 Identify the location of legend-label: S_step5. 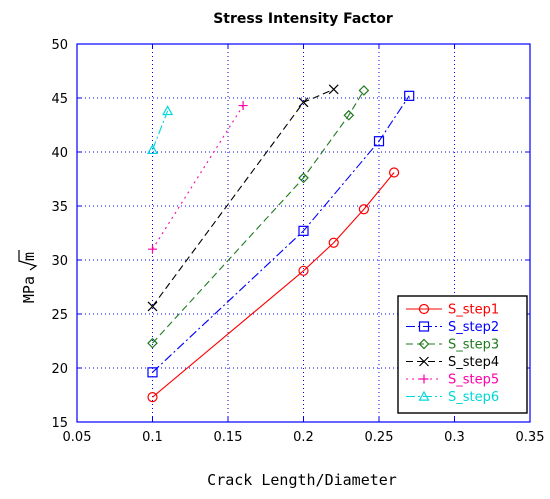
(473, 380).